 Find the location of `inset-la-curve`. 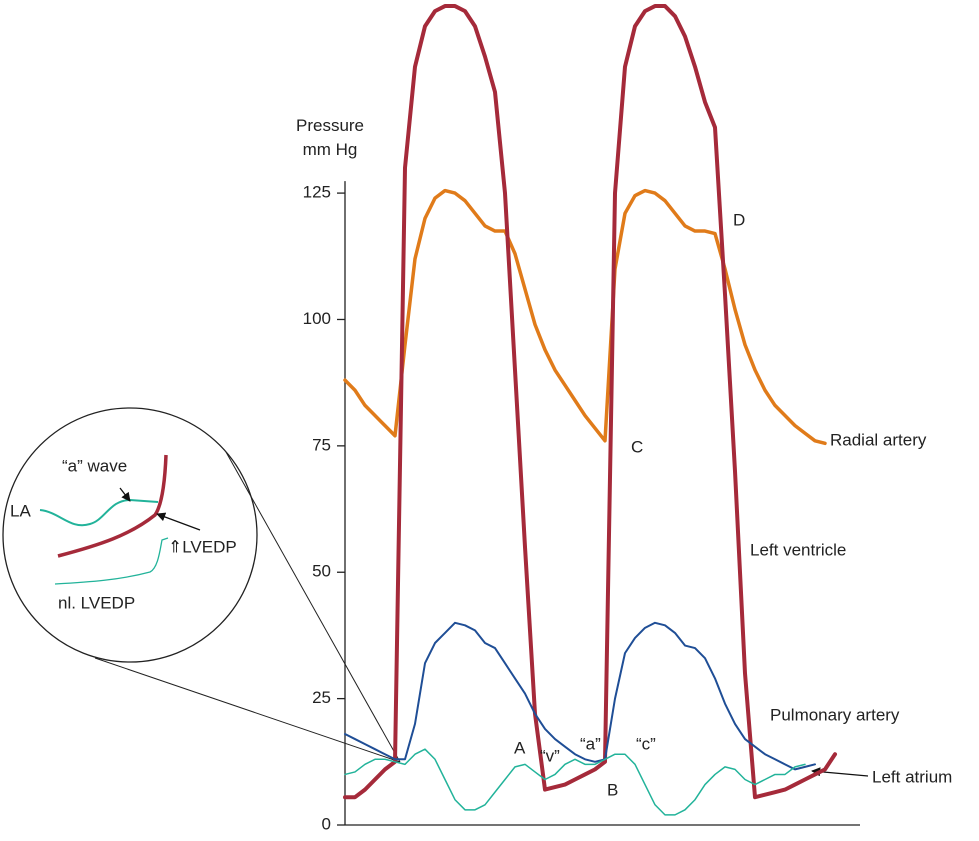

inset-la-curve is located at coordinates (99, 512).